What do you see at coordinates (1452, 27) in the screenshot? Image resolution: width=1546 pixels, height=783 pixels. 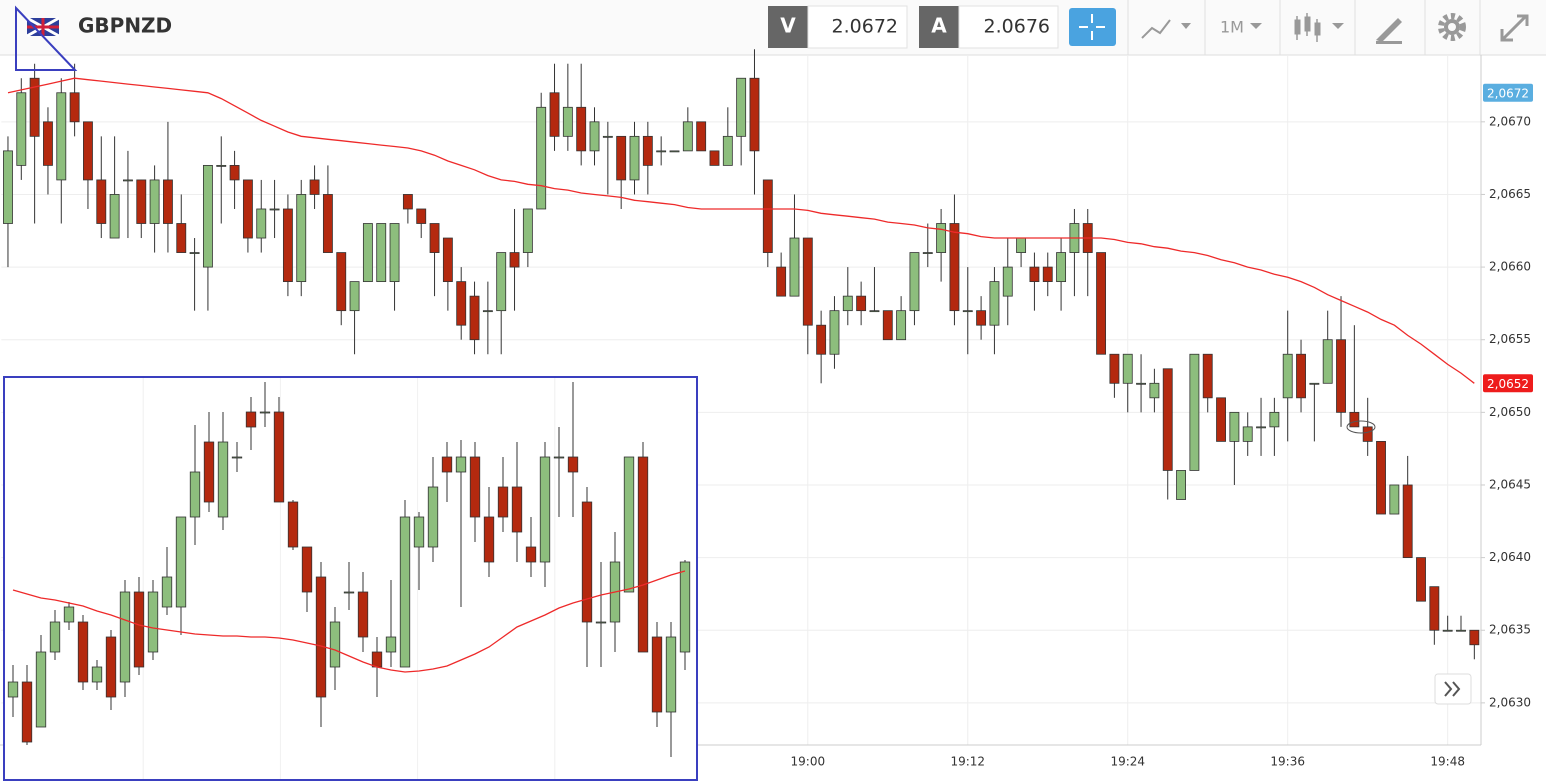 I see `settings-button` at bounding box center [1452, 27].